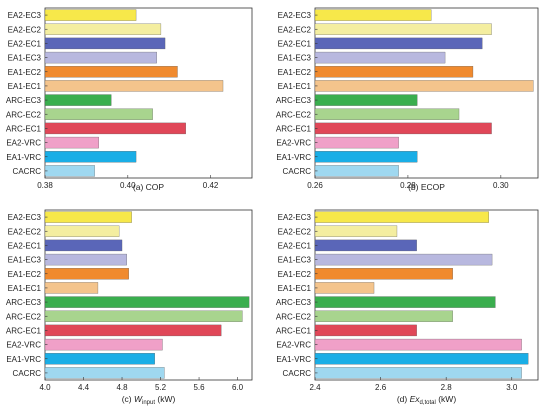 The height and width of the screenshot is (412, 550). Describe the element at coordinates (149, 400) in the screenshot. I see `chart-caption: (c) Winput (kW)` at that location.